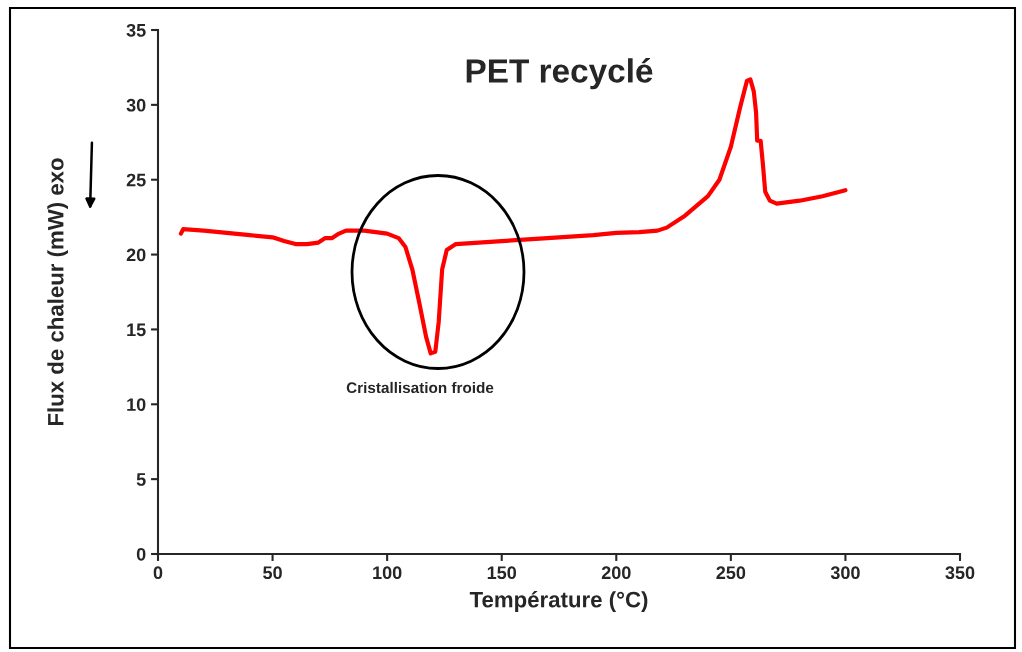 This screenshot has height=652, width=1022. What do you see at coordinates (559, 73) in the screenshot?
I see `text: PET recyclé` at bounding box center [559, 73].